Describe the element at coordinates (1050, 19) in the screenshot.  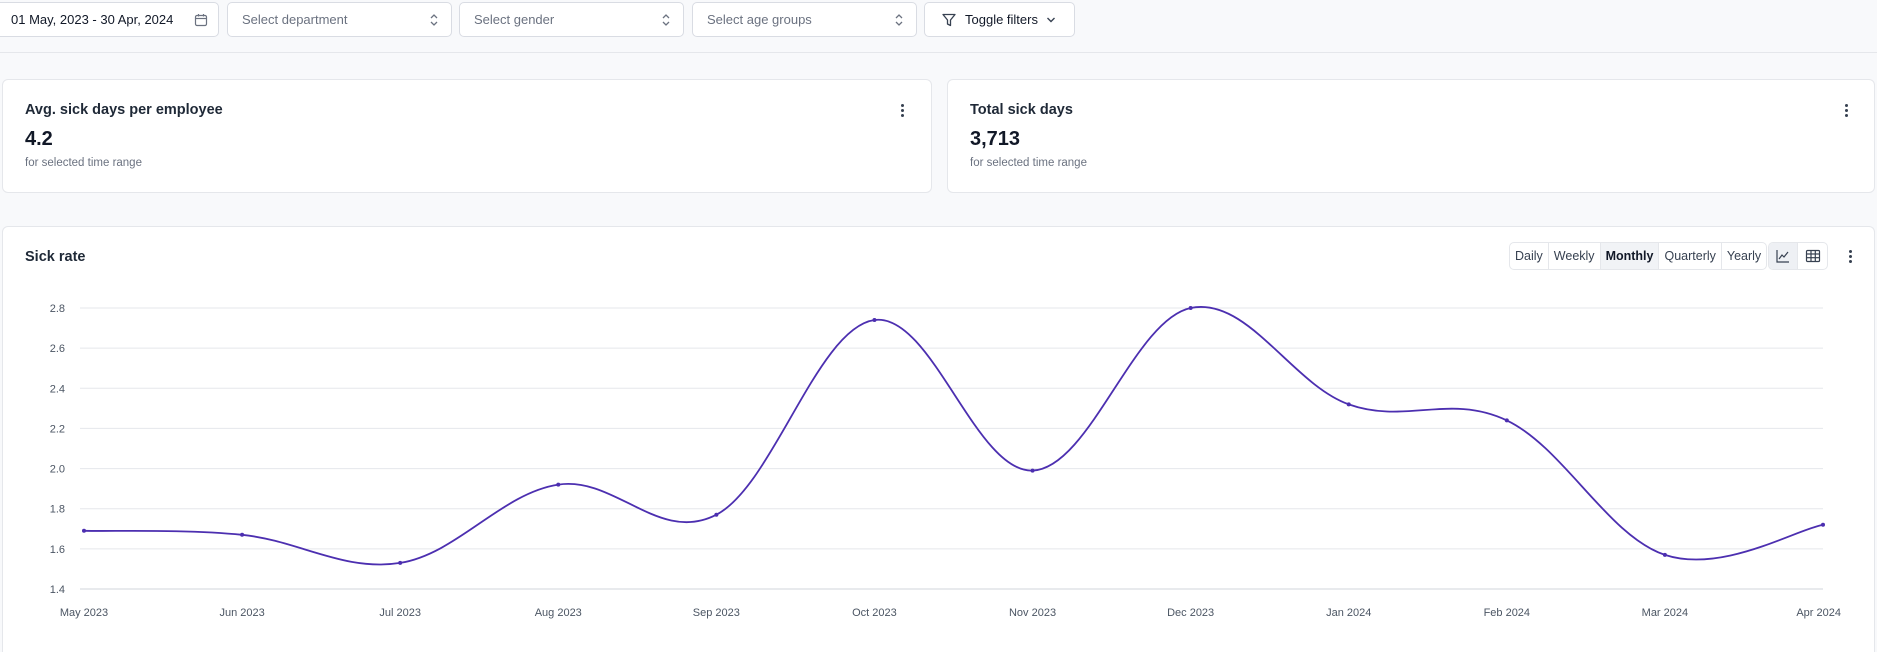
I see `chevron-down-icon` at that location.